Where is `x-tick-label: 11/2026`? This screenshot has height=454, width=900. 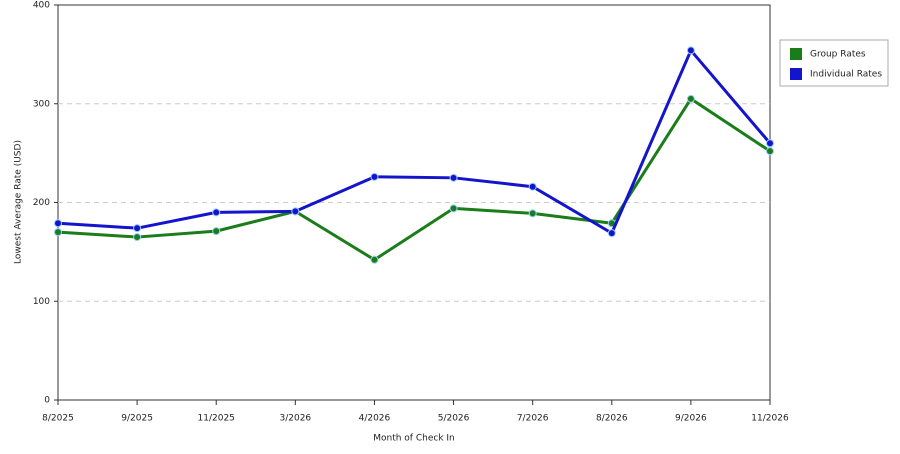 x-tick-label: 11/2026 is located at coordinates (770, 419).